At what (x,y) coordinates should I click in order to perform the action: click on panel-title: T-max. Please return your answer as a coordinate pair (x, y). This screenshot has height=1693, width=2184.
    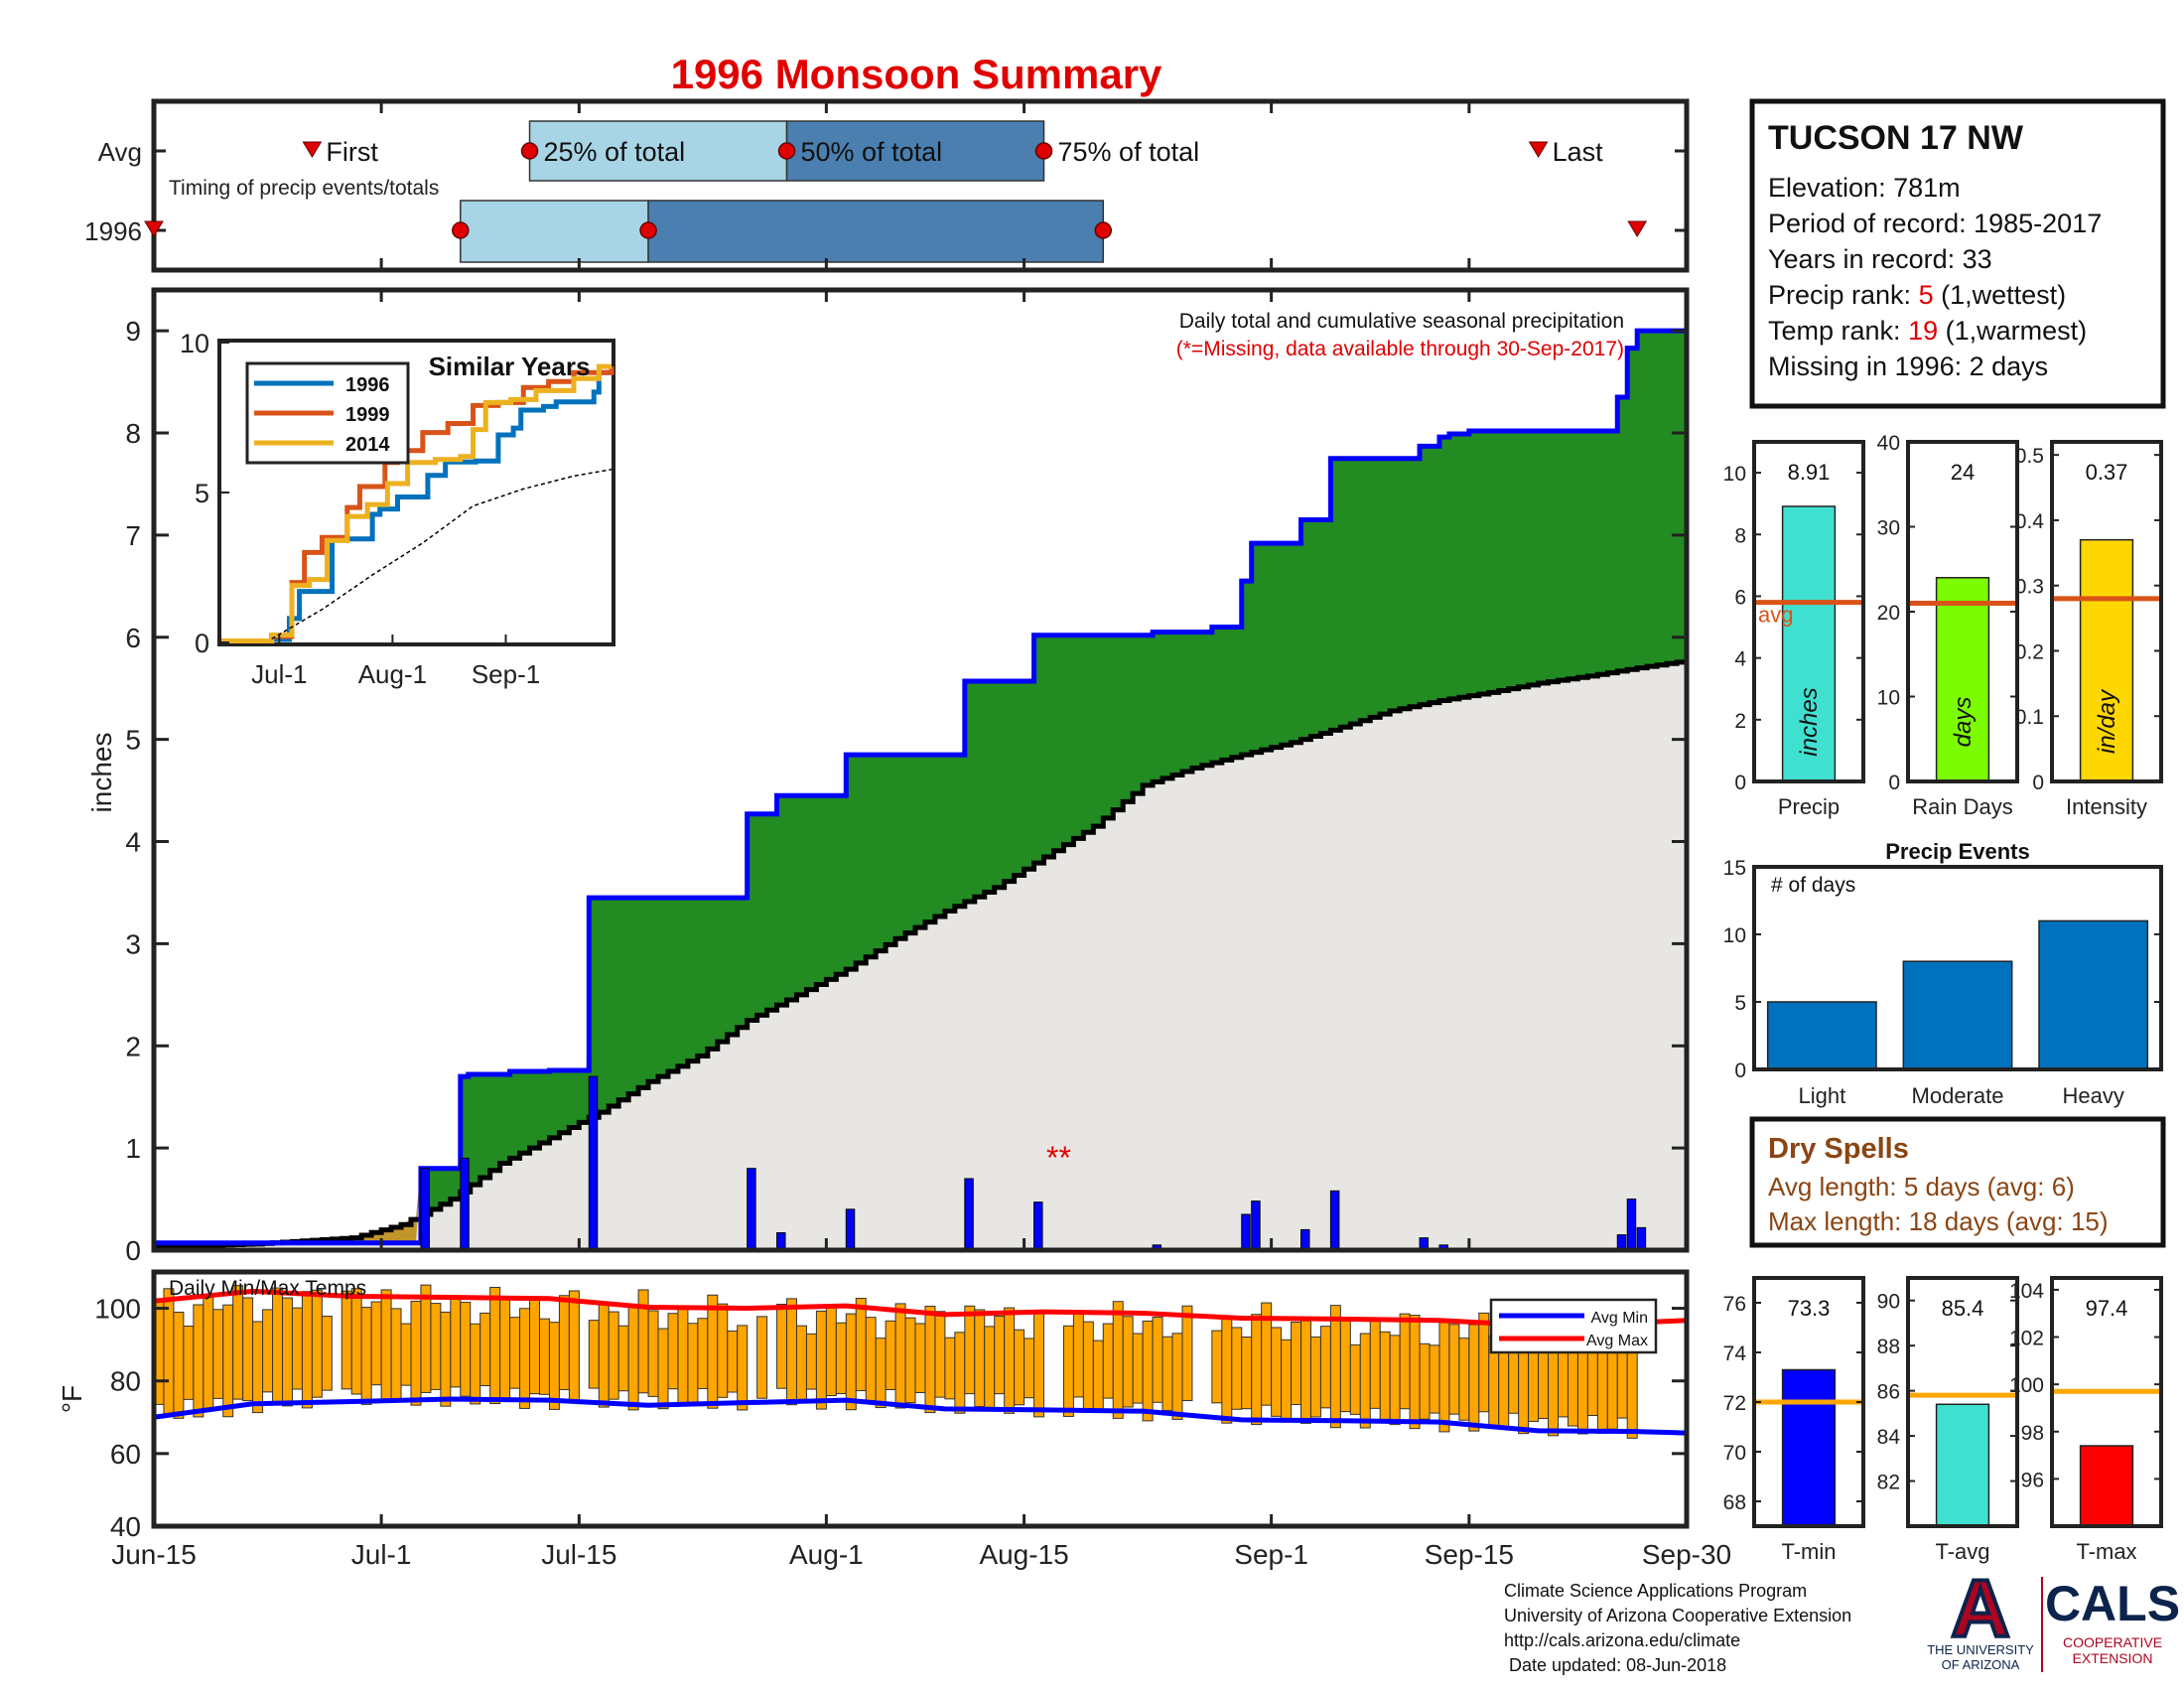
    Looking at the image, I should click on (2106, 1551).